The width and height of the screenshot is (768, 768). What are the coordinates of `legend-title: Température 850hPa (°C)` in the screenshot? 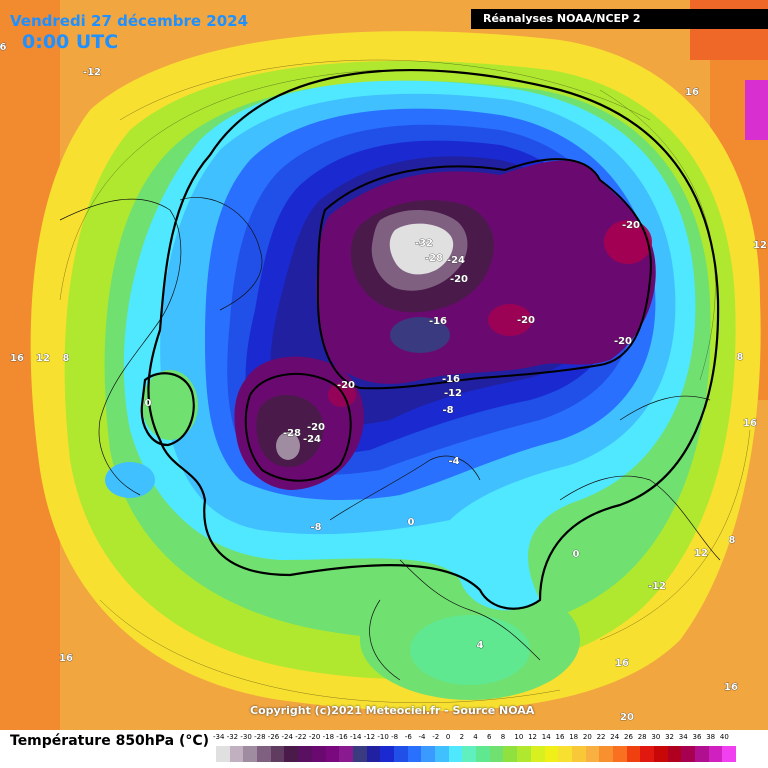 It's located at (110, 741).